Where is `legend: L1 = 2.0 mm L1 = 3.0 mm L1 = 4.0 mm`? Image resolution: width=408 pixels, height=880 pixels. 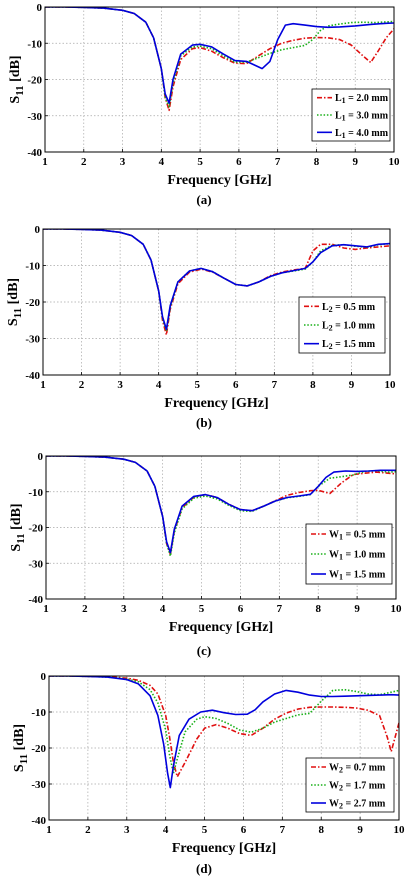
legend: L1 = 2.0 mm L1 = 3.0 mm L1 = 4.0 mm is located at coordinates (351, 115).